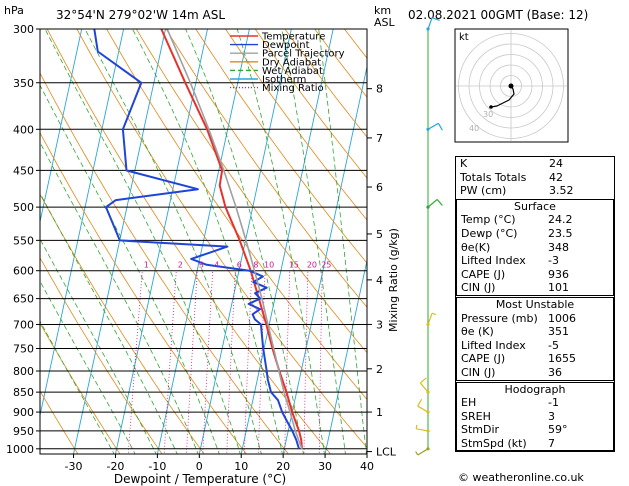 Image resolution: width=629 pixels, height=486 pixels. I want to click on mixing-ratio-label: 1, so click(146, 265).